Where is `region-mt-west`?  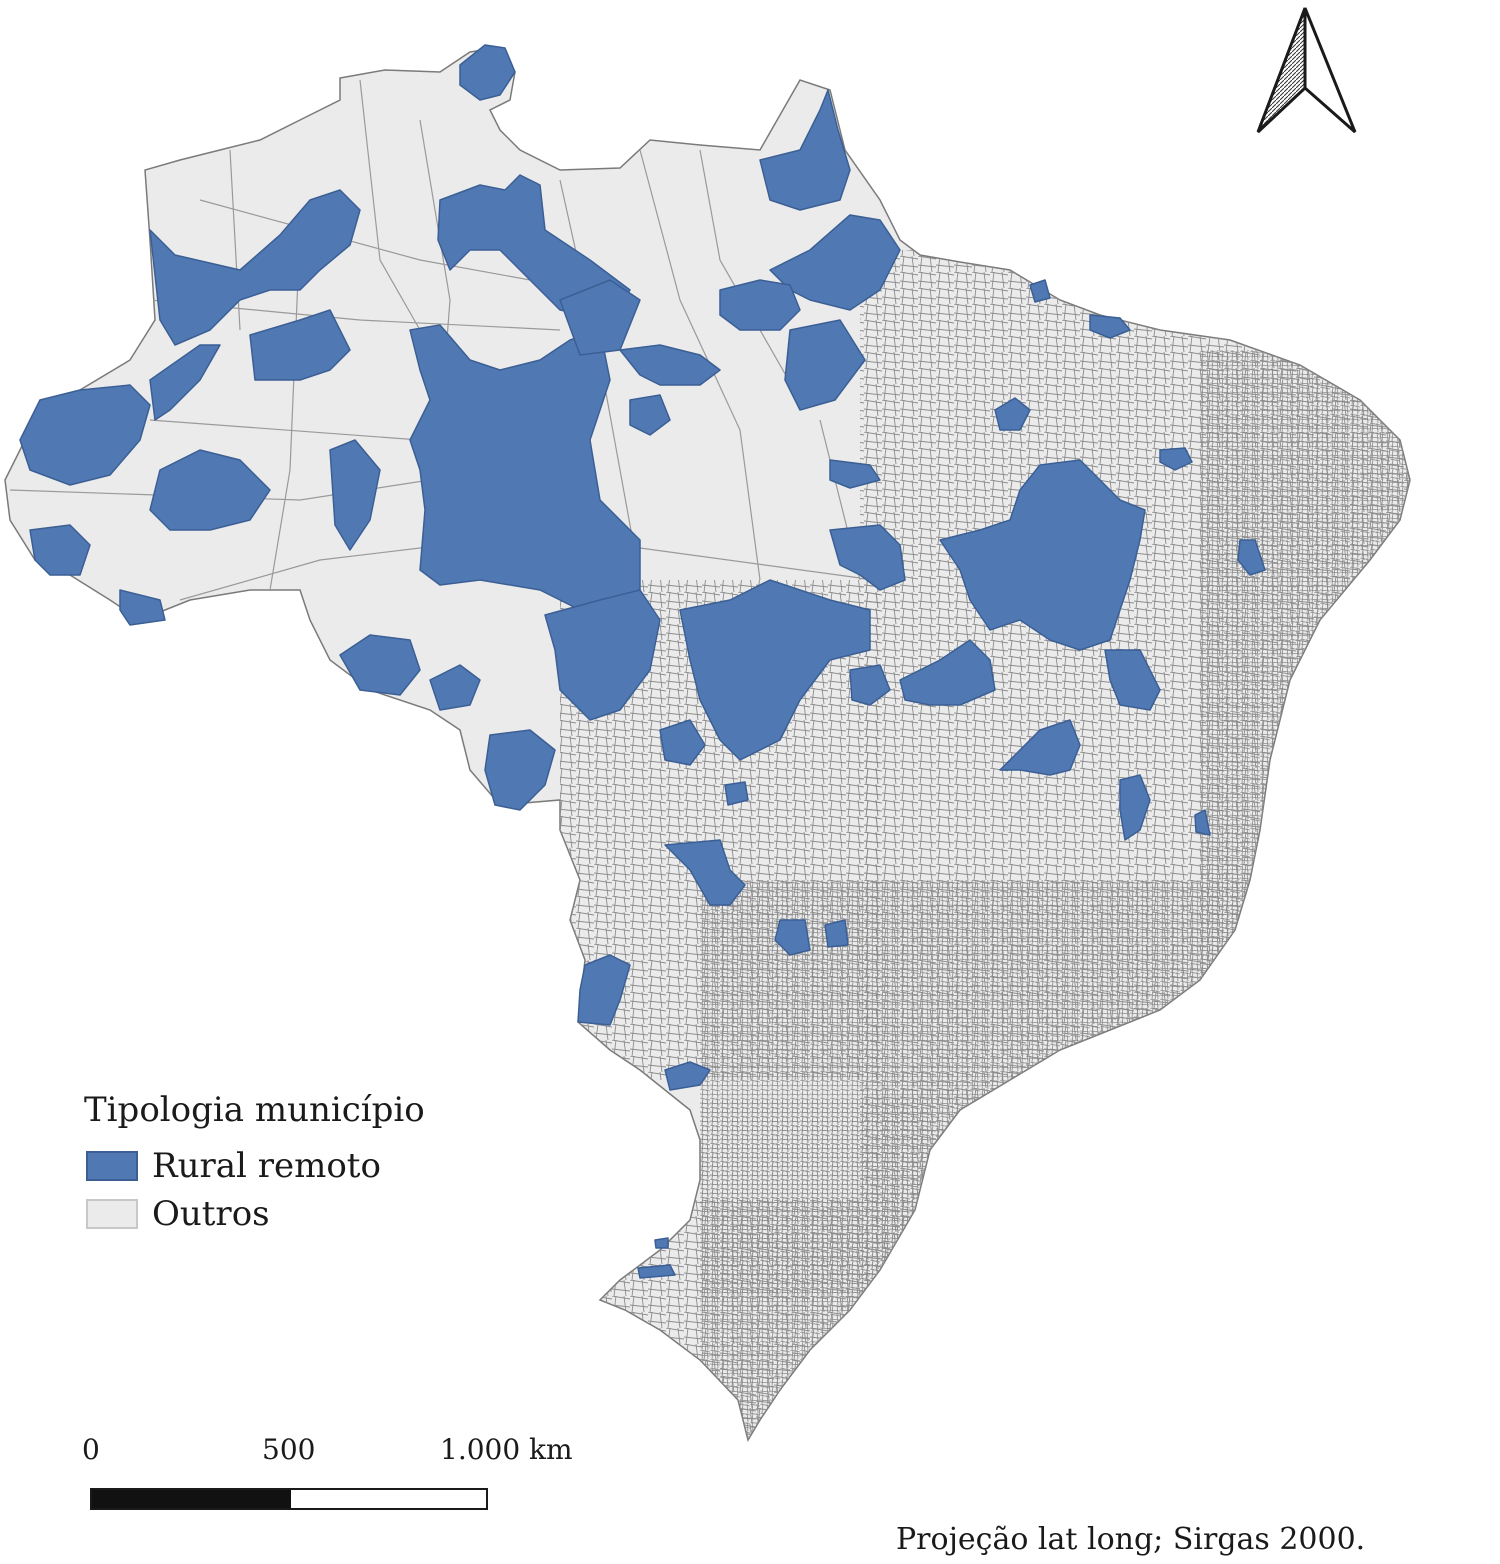
region-mt-west is located at coordinates (380, 665).